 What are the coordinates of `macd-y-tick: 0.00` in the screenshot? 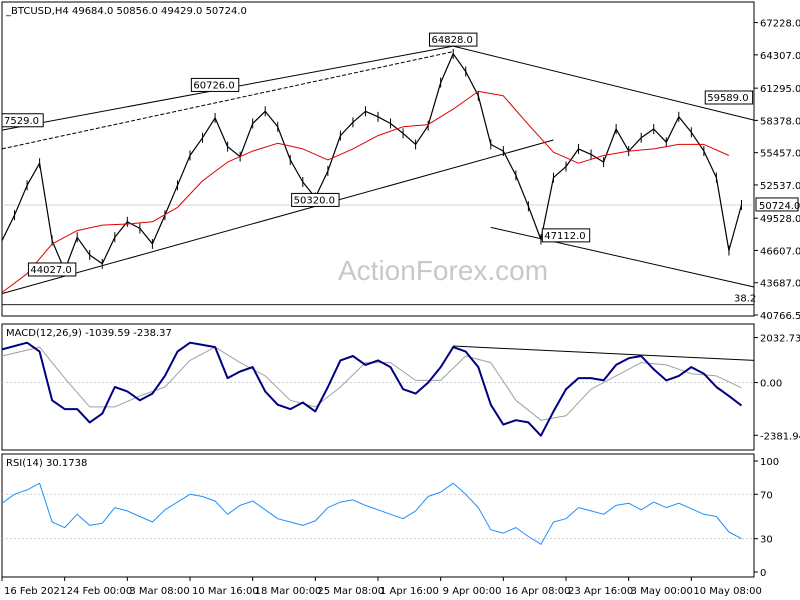 It's located at (771, 384).